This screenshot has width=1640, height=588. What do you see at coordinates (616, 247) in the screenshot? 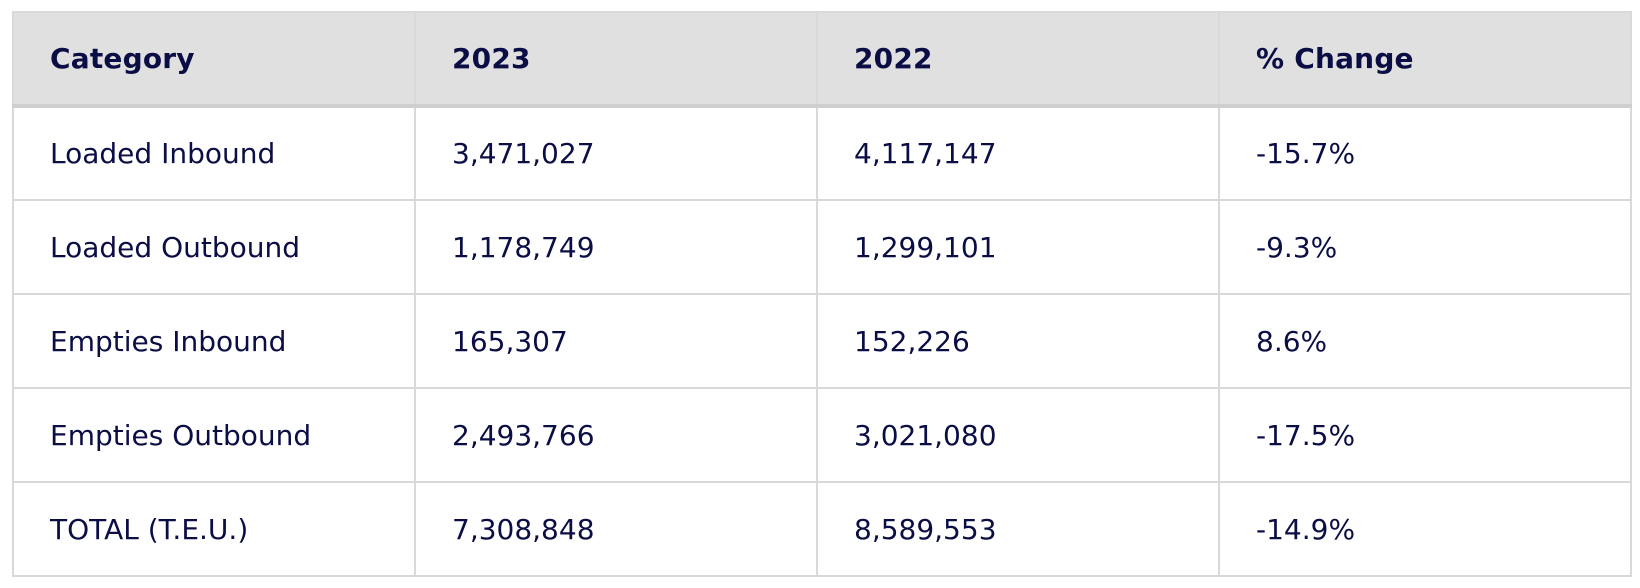
I see `cell-2023: 1,178,749` at bounding box center [616, 247].